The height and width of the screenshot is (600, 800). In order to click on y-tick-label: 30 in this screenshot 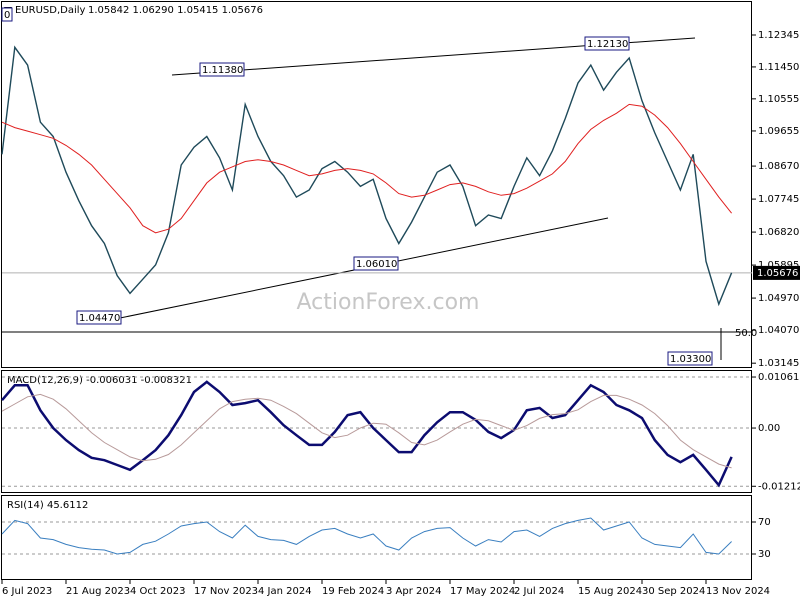, I will do `click(764, 554)`.